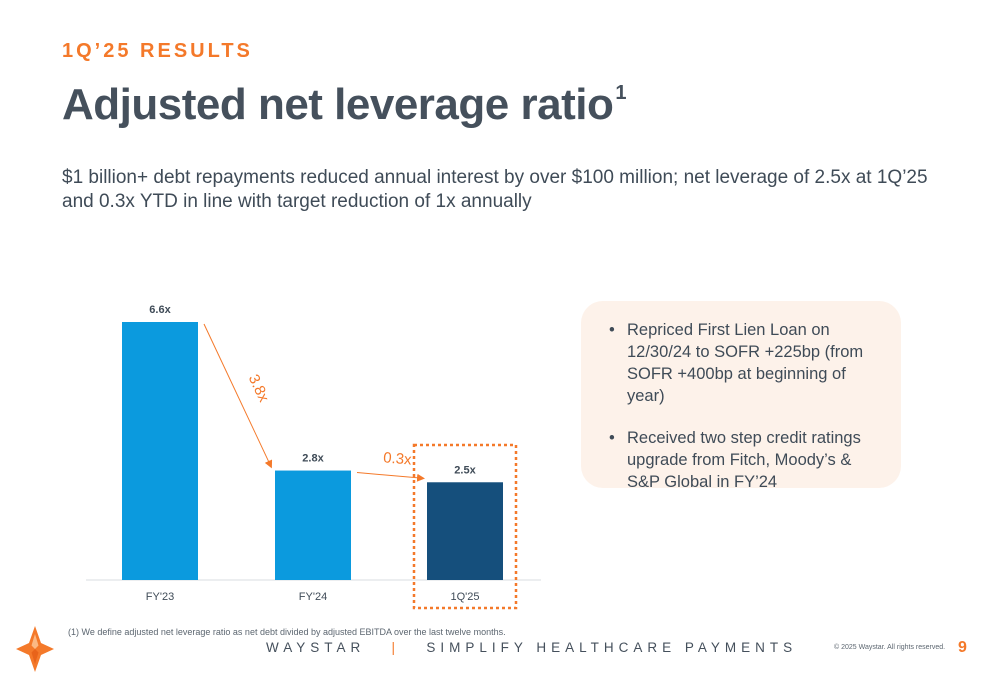 The width and height of the screenshot is (1000, 685). What do you see at coordinates (35, 649) in the screenshot?
I see `waystar-star-logo-icon` at bounding box center [35, 649].